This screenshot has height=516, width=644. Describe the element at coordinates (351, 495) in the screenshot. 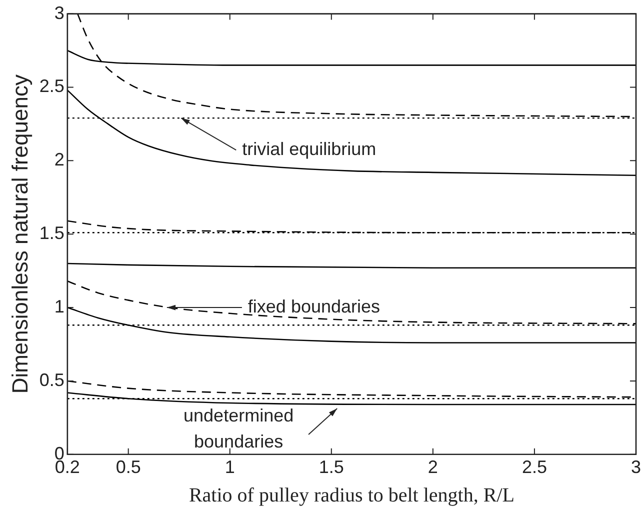

I see `x-axis-title: Ratio of pulley radius to belt length, R/L` at that location.